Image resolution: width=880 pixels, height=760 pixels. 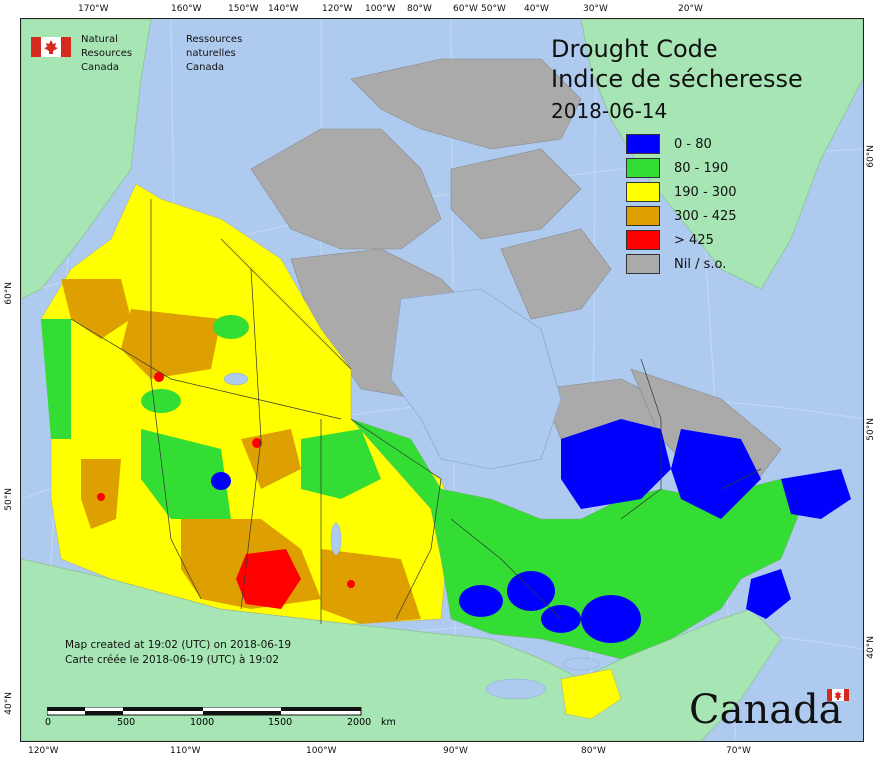 I want to click on legend-label: Nil / s.o., so click(x=700, y=264).